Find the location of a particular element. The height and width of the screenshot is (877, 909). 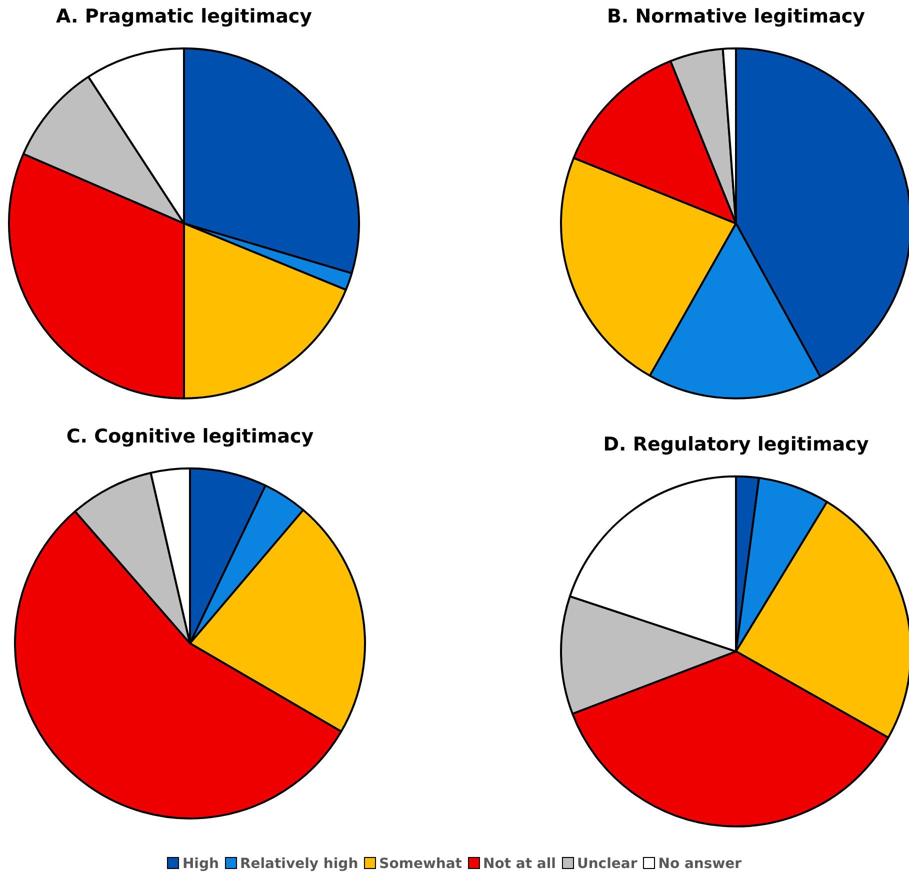

legend-label: No answer is located at coordinates (699, 864).